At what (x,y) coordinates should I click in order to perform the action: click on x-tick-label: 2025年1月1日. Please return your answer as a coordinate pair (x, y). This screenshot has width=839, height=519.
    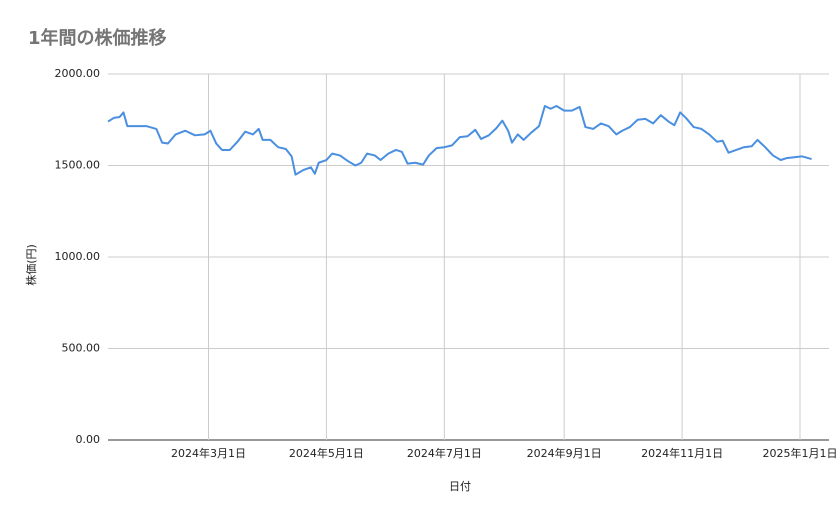
    Looking at the image, I should click on (800, 453).